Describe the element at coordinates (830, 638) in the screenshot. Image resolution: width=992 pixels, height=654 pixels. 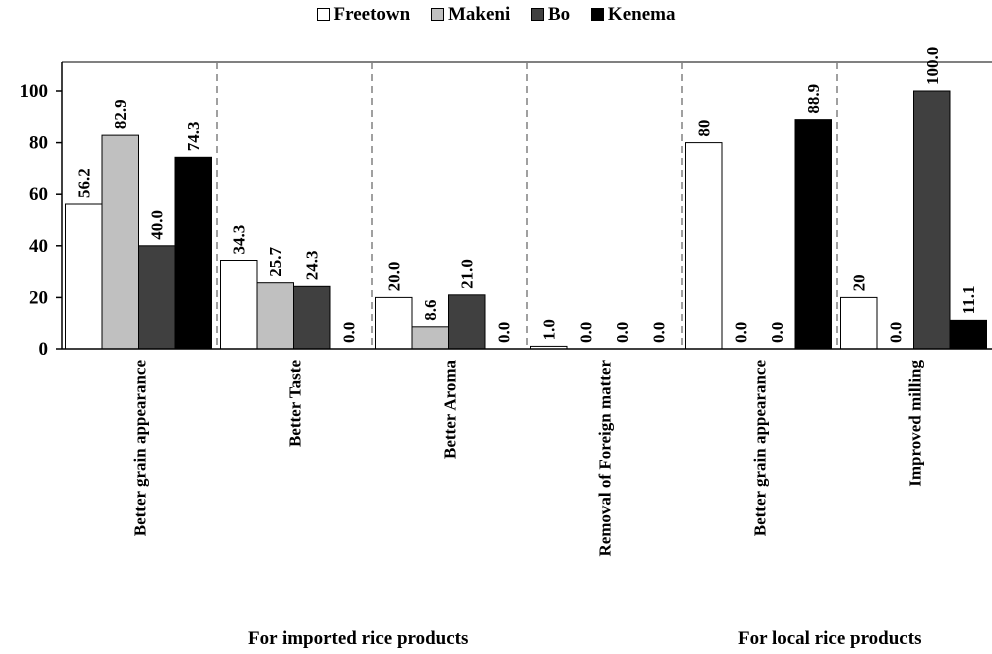
I see `group-label-local: For local rice products` at that location.